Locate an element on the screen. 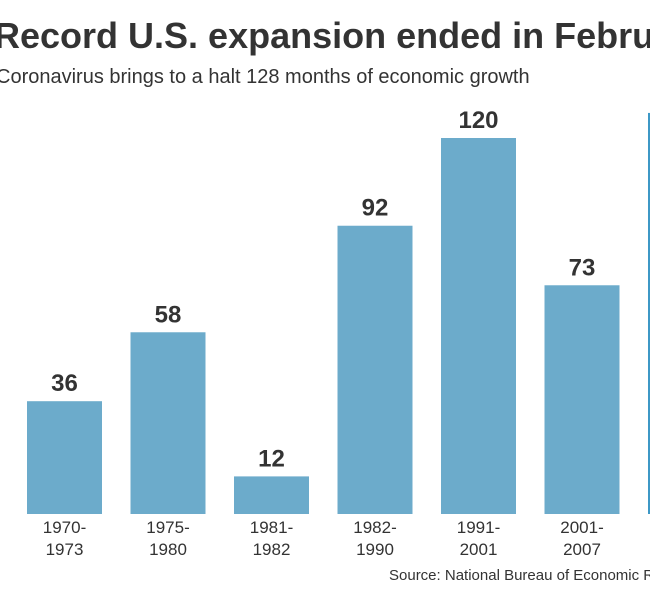  category-label-1-line-0: 1975- is located at coordinates (167, 527).